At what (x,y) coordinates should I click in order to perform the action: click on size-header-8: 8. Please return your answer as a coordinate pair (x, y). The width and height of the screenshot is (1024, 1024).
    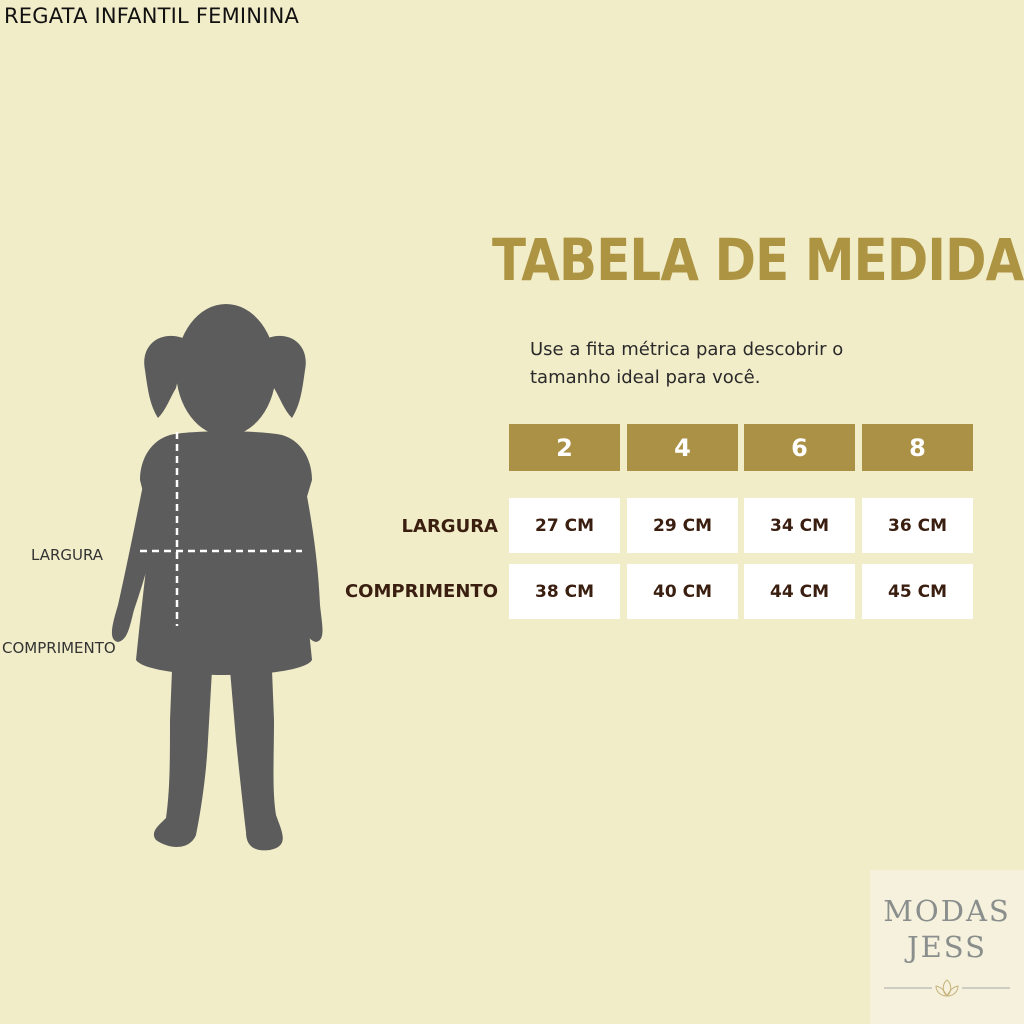
    Looking at the image, I should click on (917, 447).